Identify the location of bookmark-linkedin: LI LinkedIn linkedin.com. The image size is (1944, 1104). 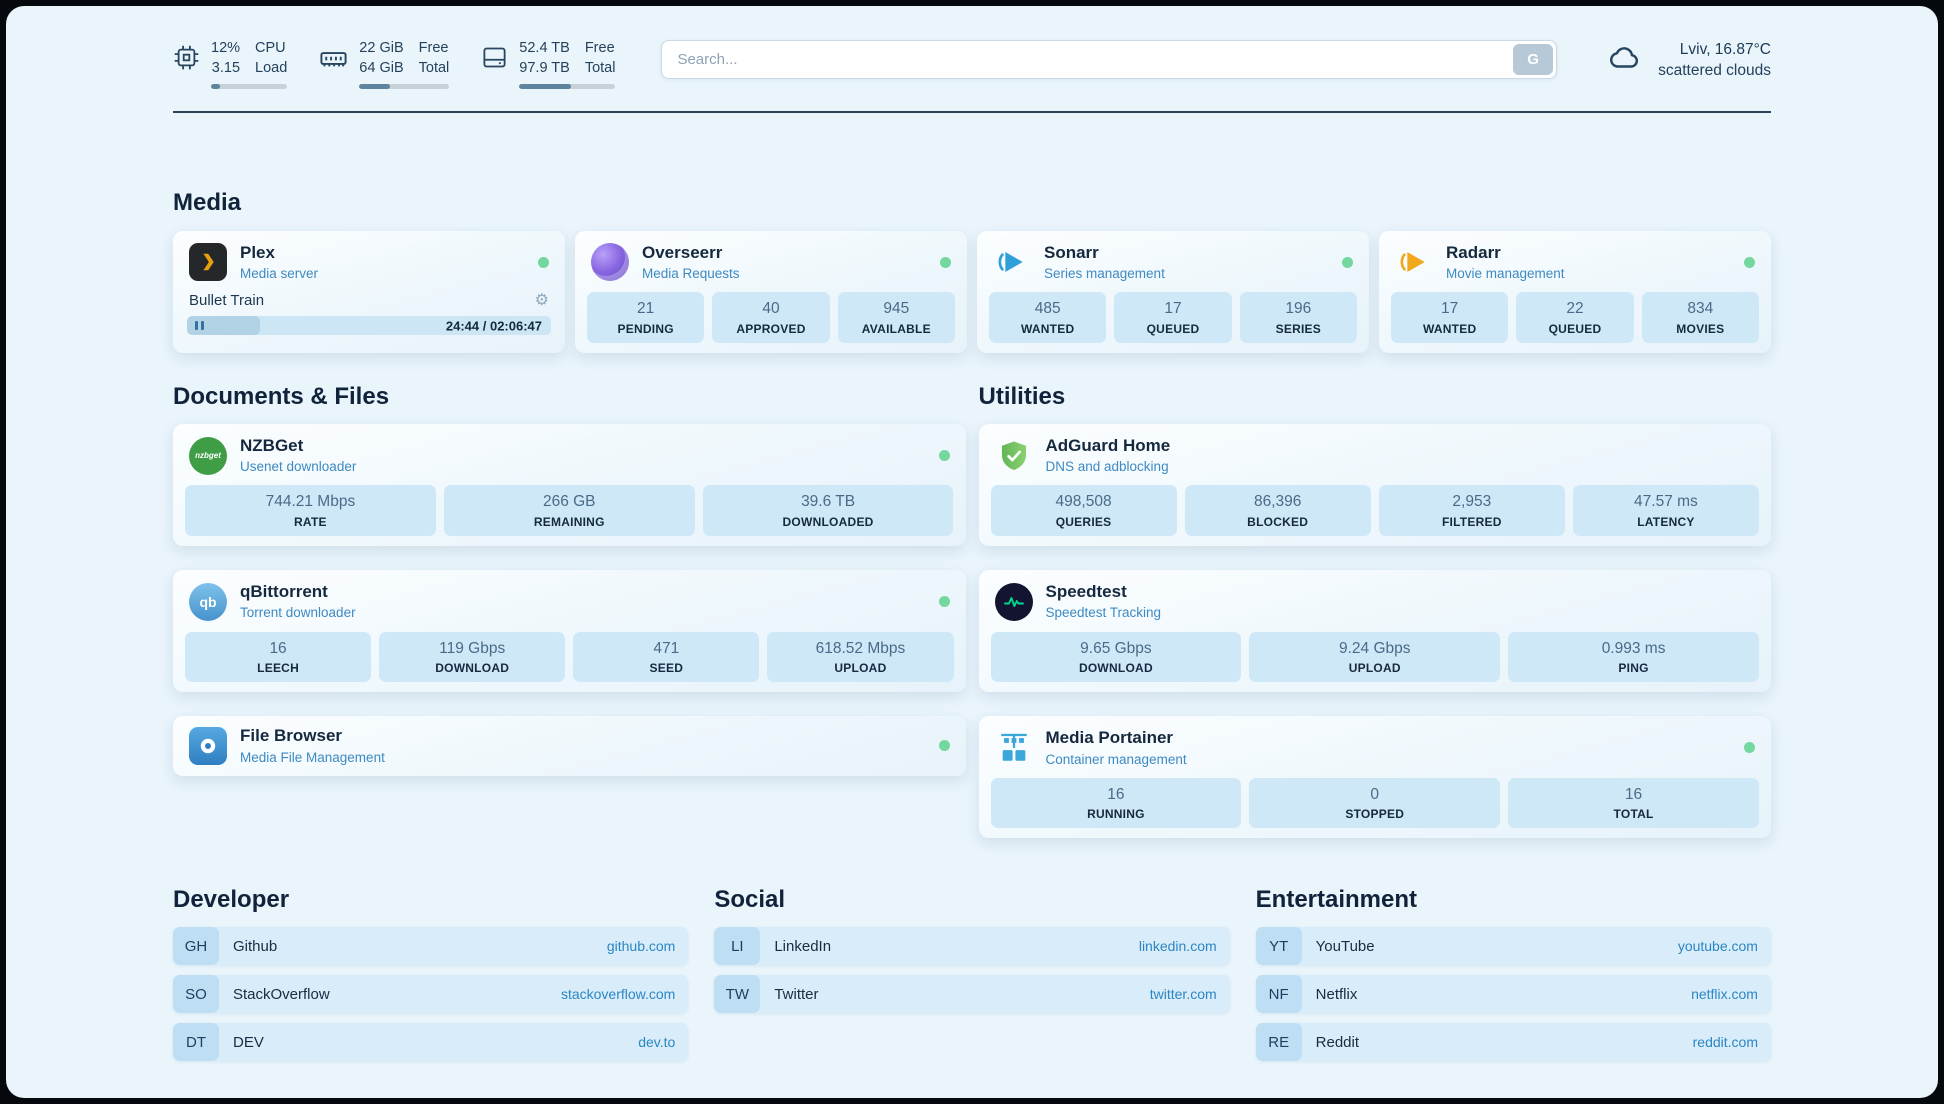
(972, 946).